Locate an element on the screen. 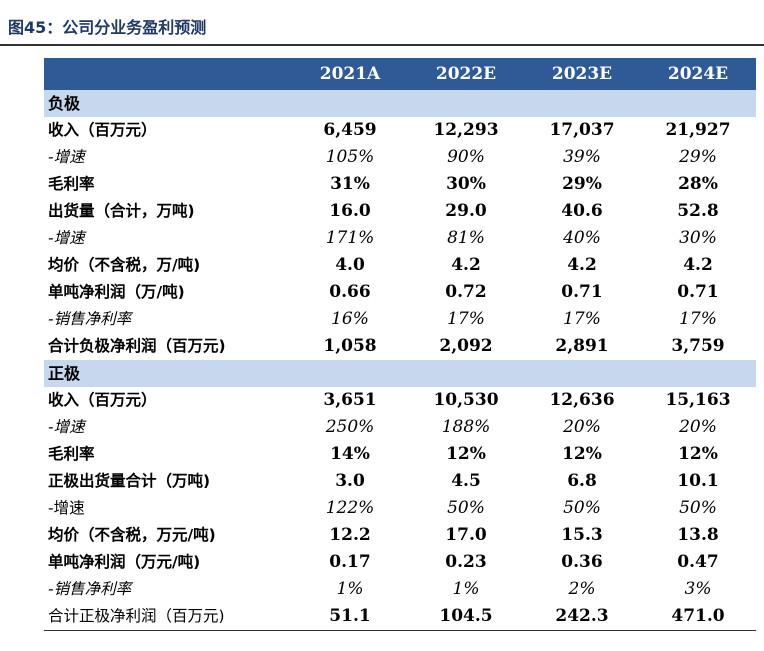 The width and height of the screenshot is (764, 651). column-header: 2024E is located at coordinates (698, 74).